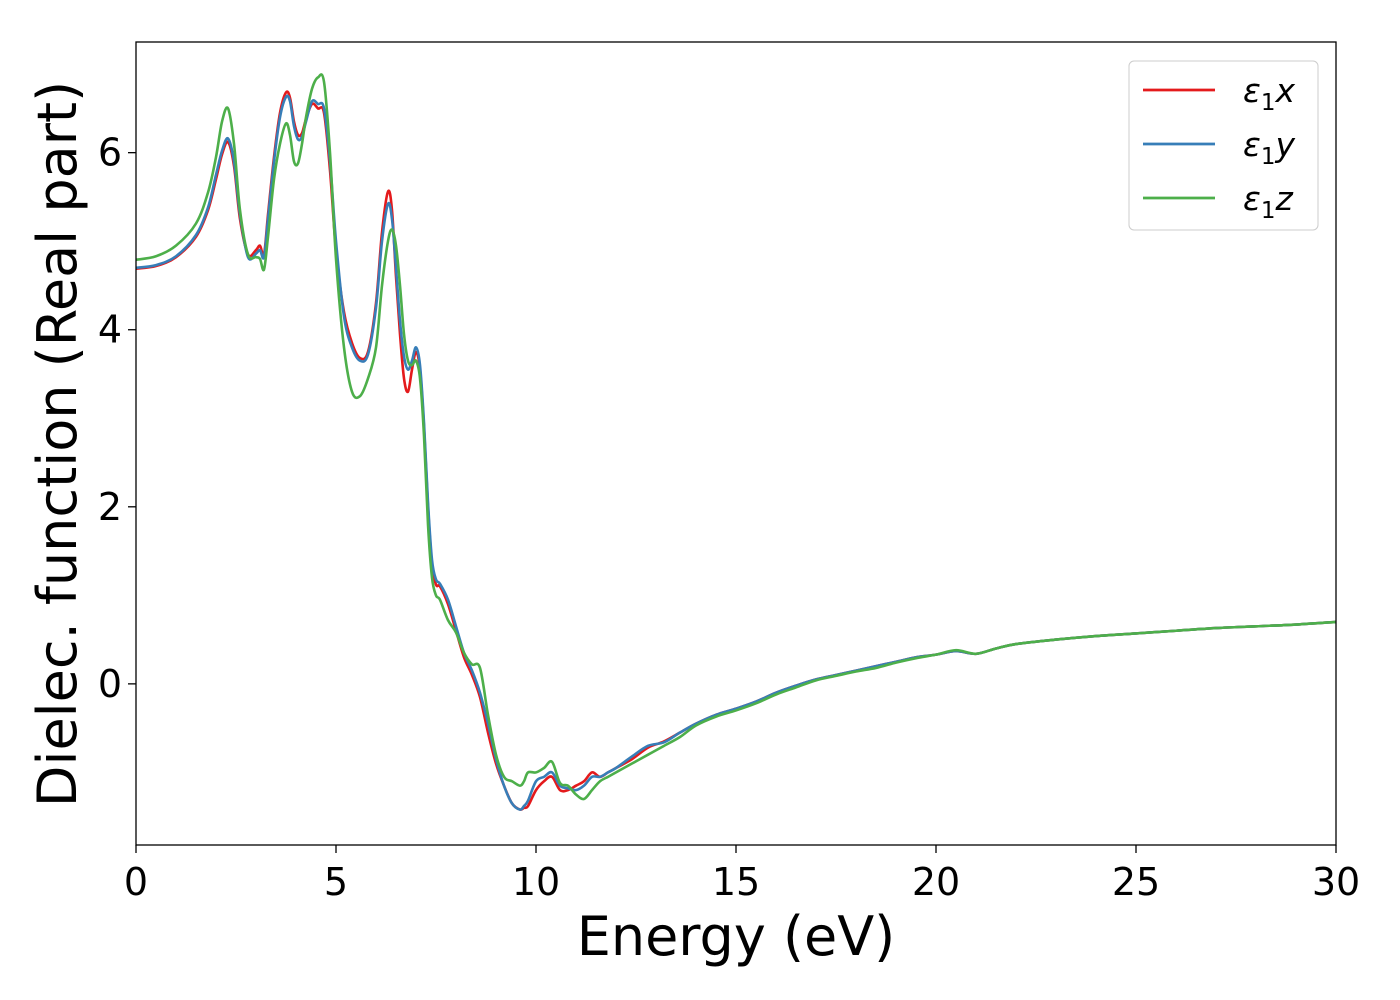 Image resolution: width=1400 pixels, height=1000 pixels. Describe the element at coordinates (110, 507) in the screenshot. I see `y-tick-label: 2` at that location.